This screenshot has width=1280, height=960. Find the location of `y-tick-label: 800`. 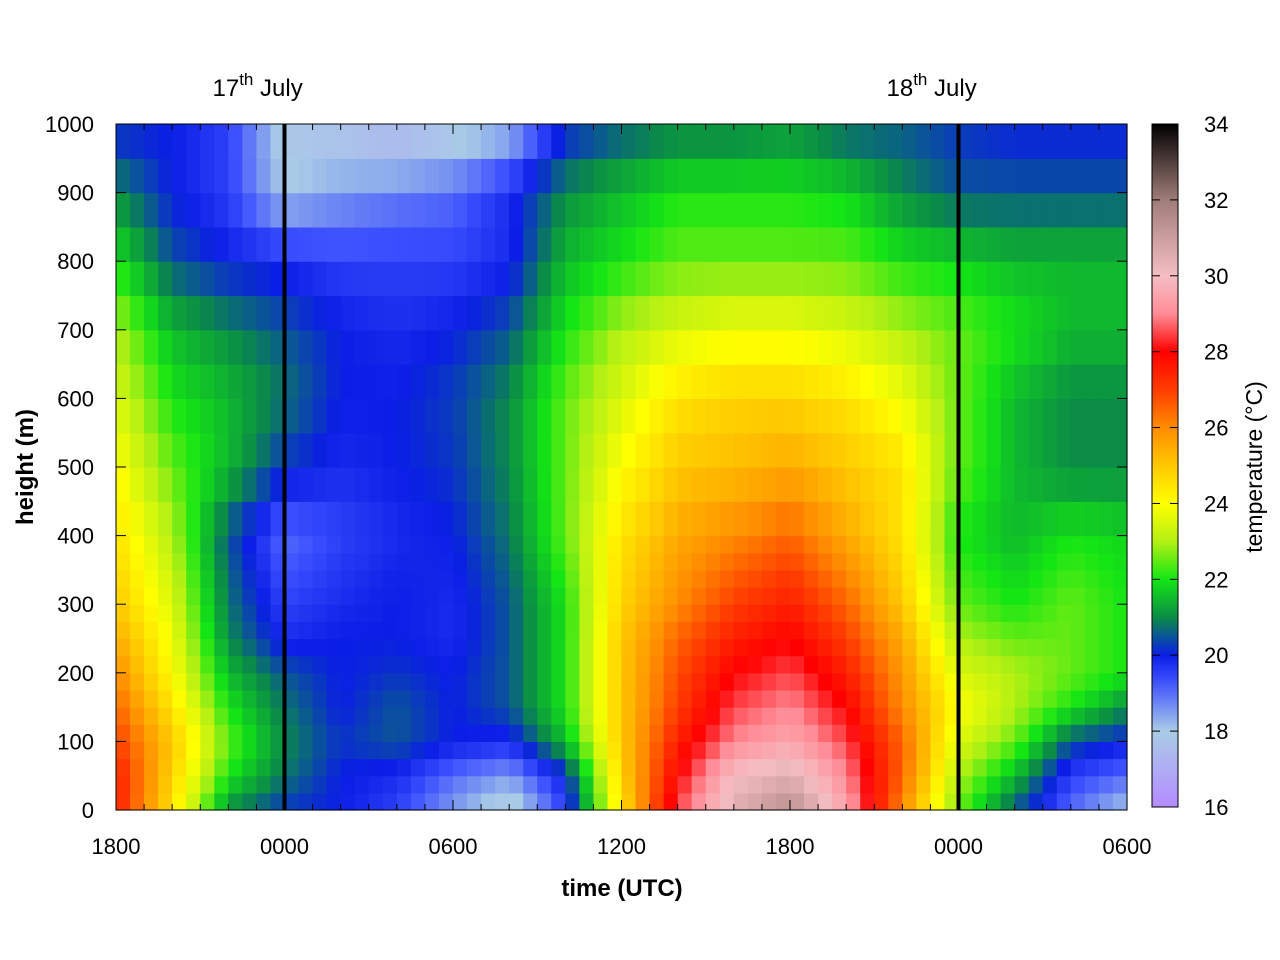

y-tick-label: 800 is located at coordinates (75, 261).